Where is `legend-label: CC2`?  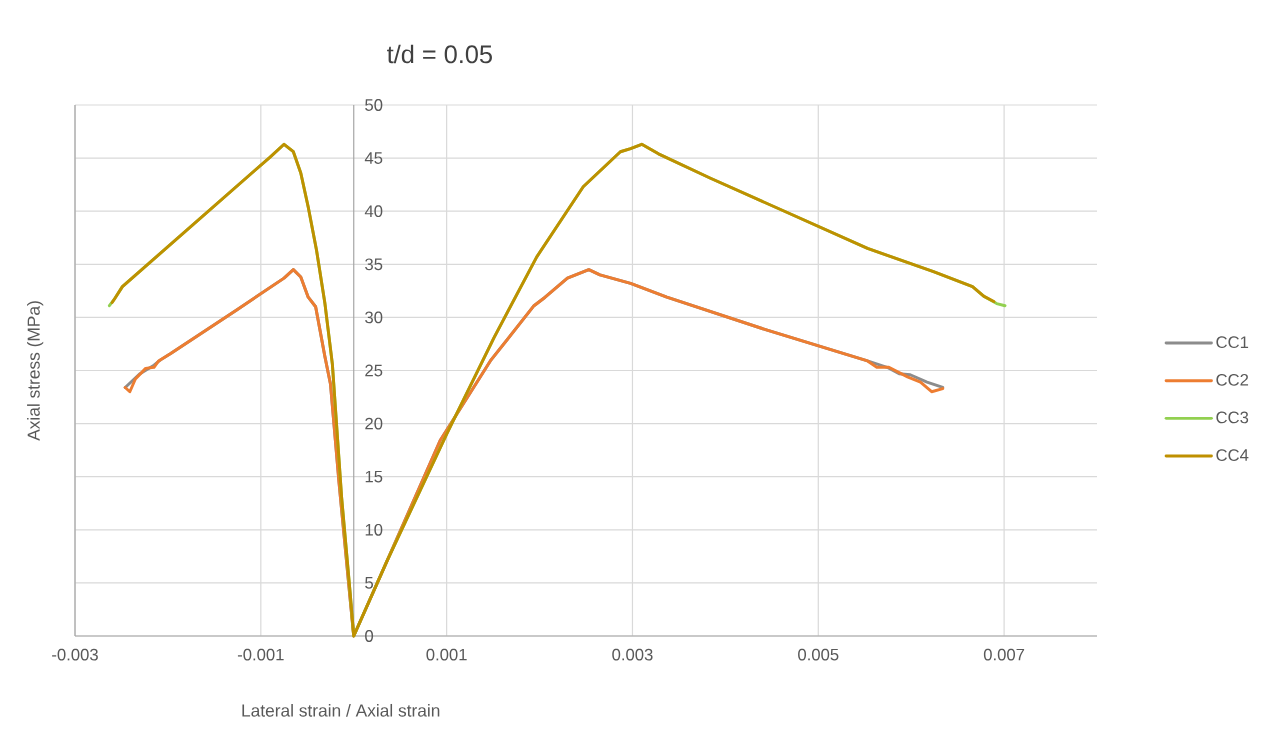 legend-label: CC2 is located at coordinates (1232, 379).